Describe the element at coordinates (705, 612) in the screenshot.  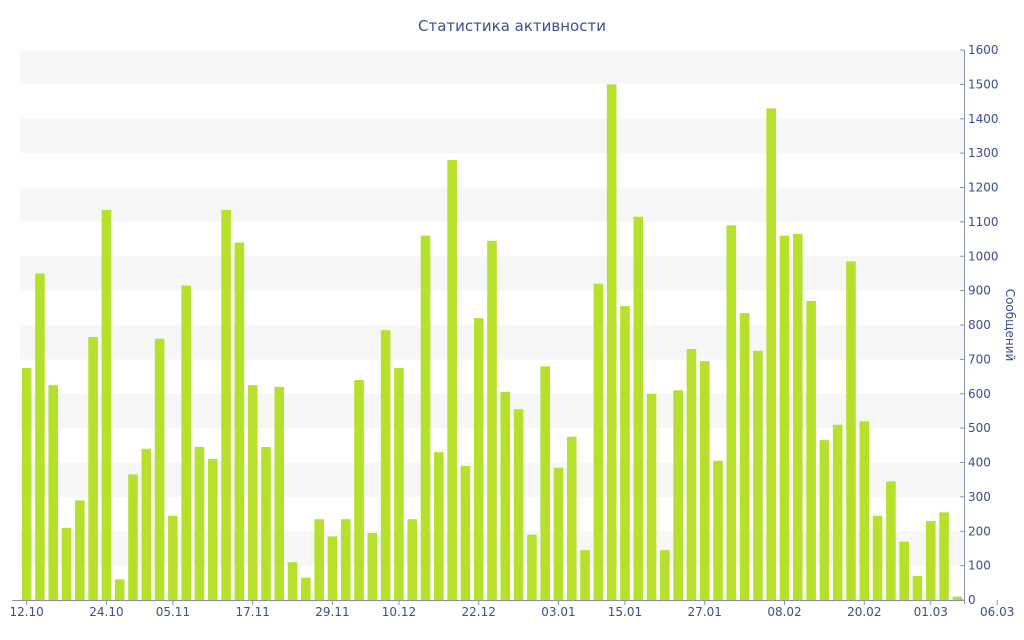
I see `x-tick-label: 27.01` at that location.